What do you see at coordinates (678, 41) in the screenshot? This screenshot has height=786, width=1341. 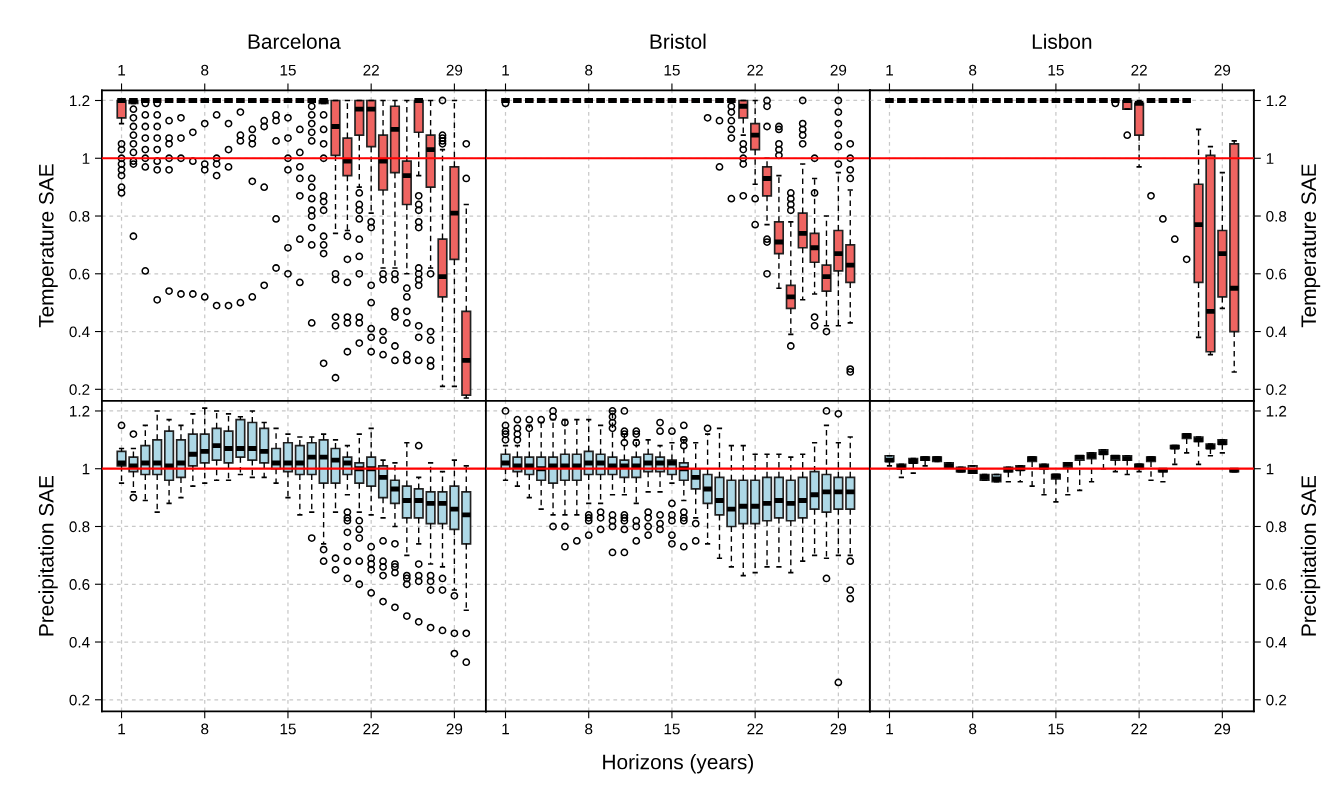 I see `chart-title: Bristol` at bounding box center [678, 41].